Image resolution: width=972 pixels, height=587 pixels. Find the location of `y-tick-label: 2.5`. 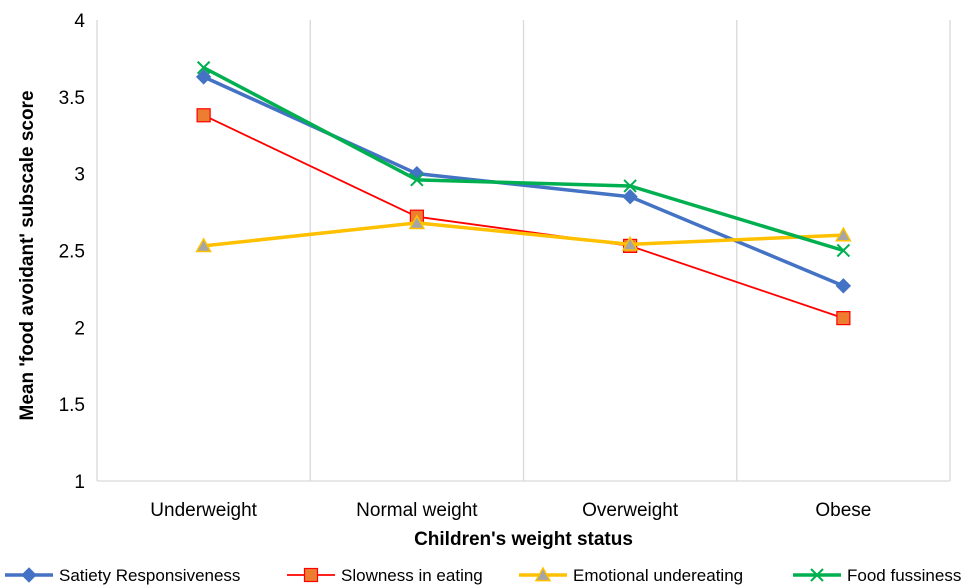

y-tick-label: 2.5 is located at coordinates (72, 252).